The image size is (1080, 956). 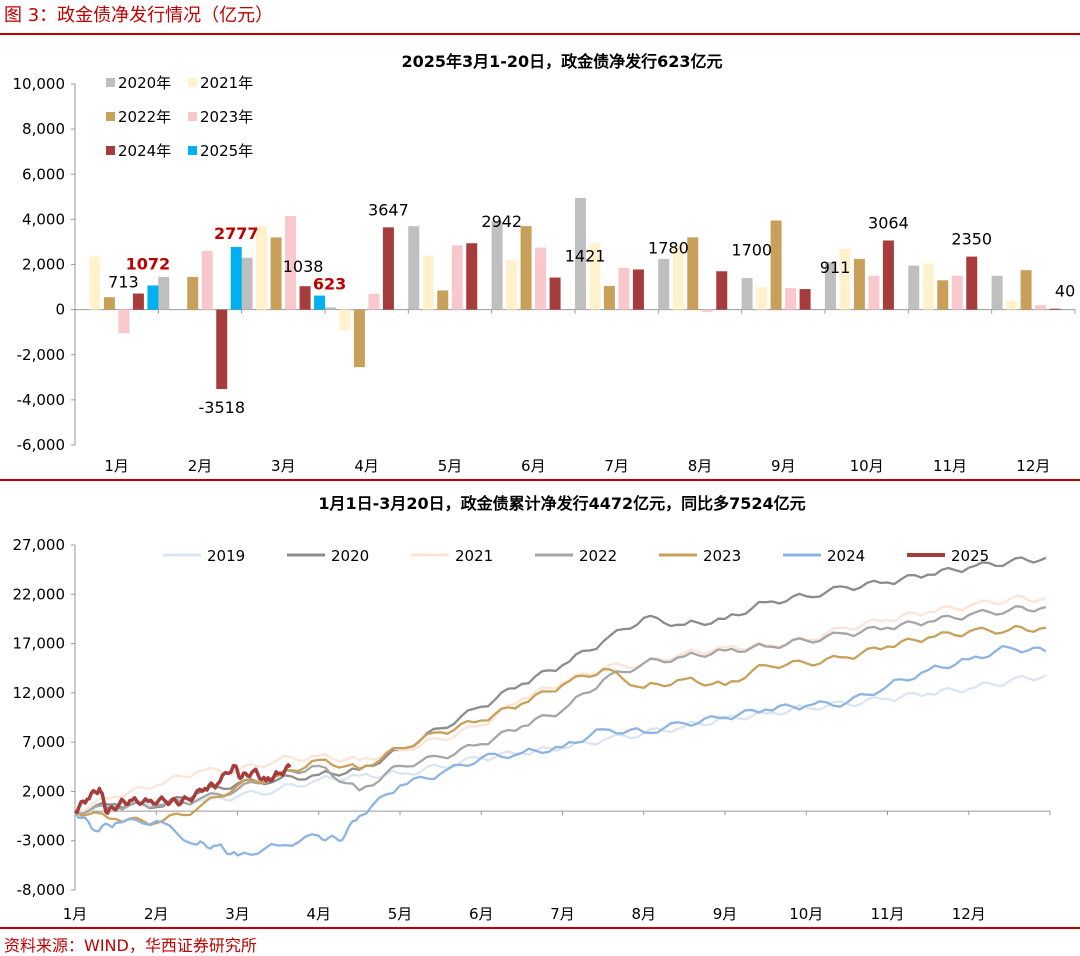 I want to click on line-y-tick-label: 22,000, so click(x=39, y=594).